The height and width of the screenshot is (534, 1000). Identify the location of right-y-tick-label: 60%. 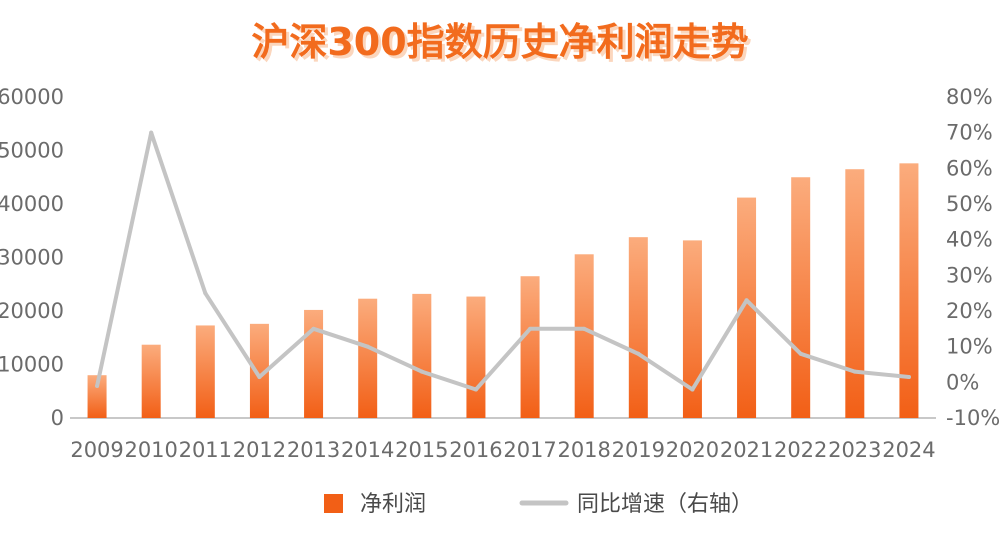
(969, 168).